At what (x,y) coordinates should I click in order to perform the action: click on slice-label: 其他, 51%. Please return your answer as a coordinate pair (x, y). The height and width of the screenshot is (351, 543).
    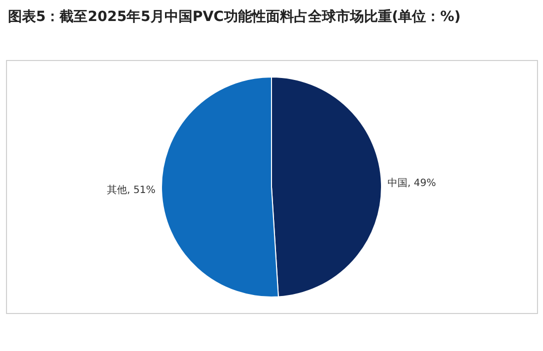
    Looking at the image, I should click on (131, 190).